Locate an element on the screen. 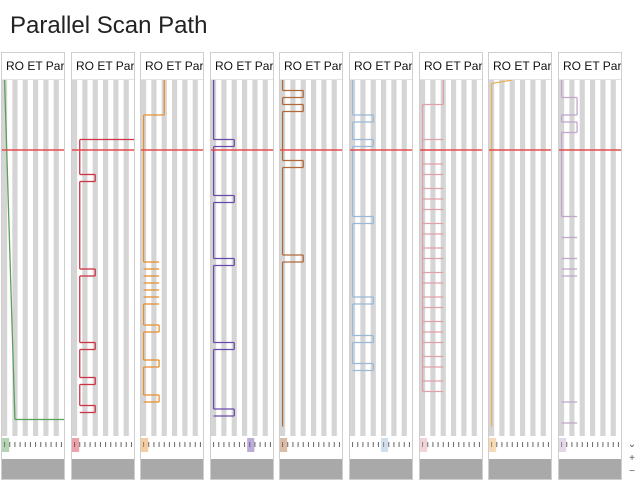  zoom-out-button: − is located at coordinates (632, 471).